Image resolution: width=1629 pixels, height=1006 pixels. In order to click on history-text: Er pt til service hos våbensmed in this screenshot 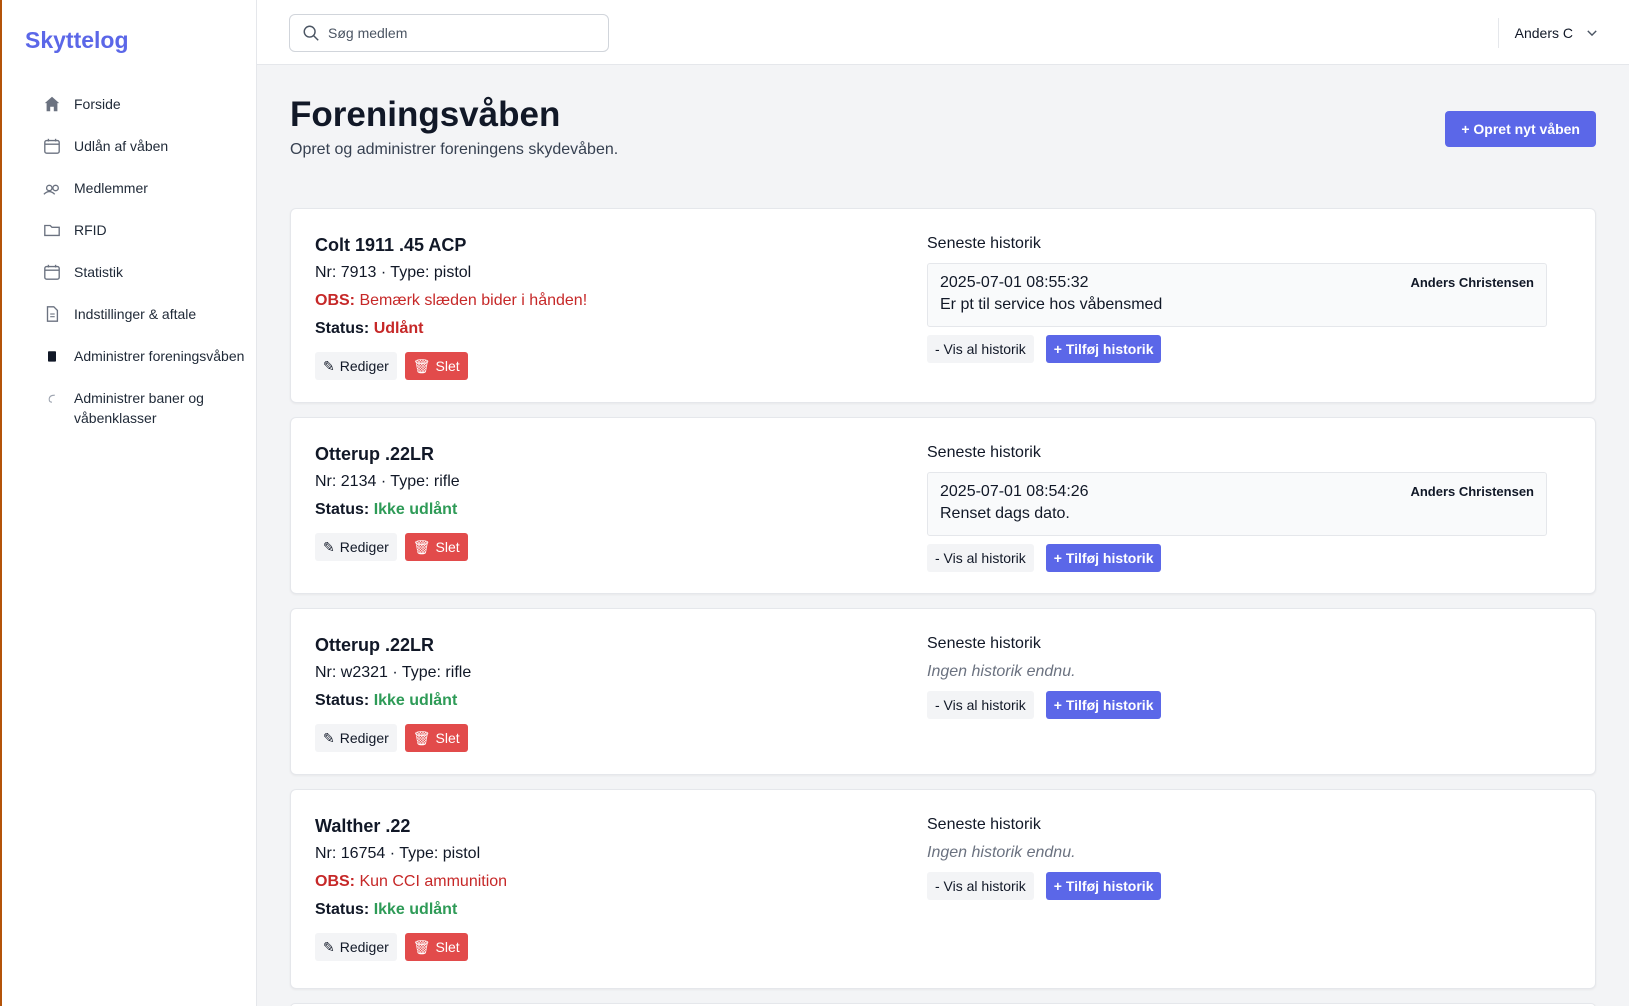, I will do `click(1051, 304)`.